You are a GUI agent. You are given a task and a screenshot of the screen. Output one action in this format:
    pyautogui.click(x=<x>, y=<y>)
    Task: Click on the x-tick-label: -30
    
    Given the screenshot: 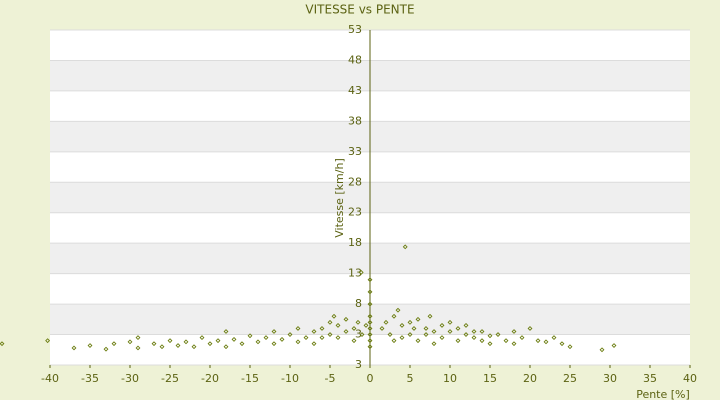 What is the action you would take?
    pyautogui.click(x=130, y=378)
    